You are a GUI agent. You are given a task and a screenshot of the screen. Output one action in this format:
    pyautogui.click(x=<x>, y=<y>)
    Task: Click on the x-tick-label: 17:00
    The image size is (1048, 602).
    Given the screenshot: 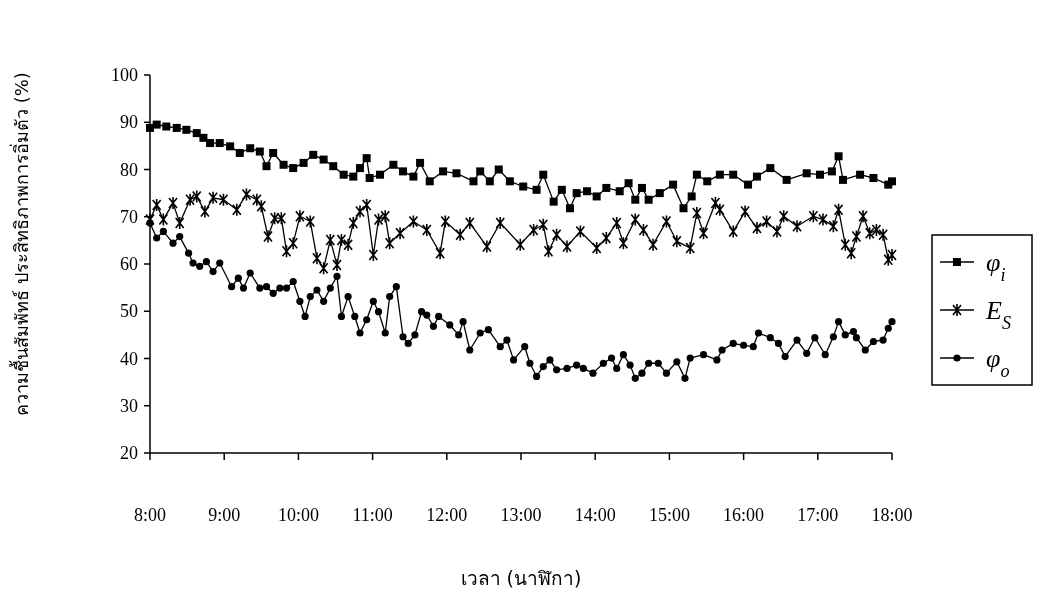 What is the action you would take?
    pyautogui.click(x=818, y=515)
    